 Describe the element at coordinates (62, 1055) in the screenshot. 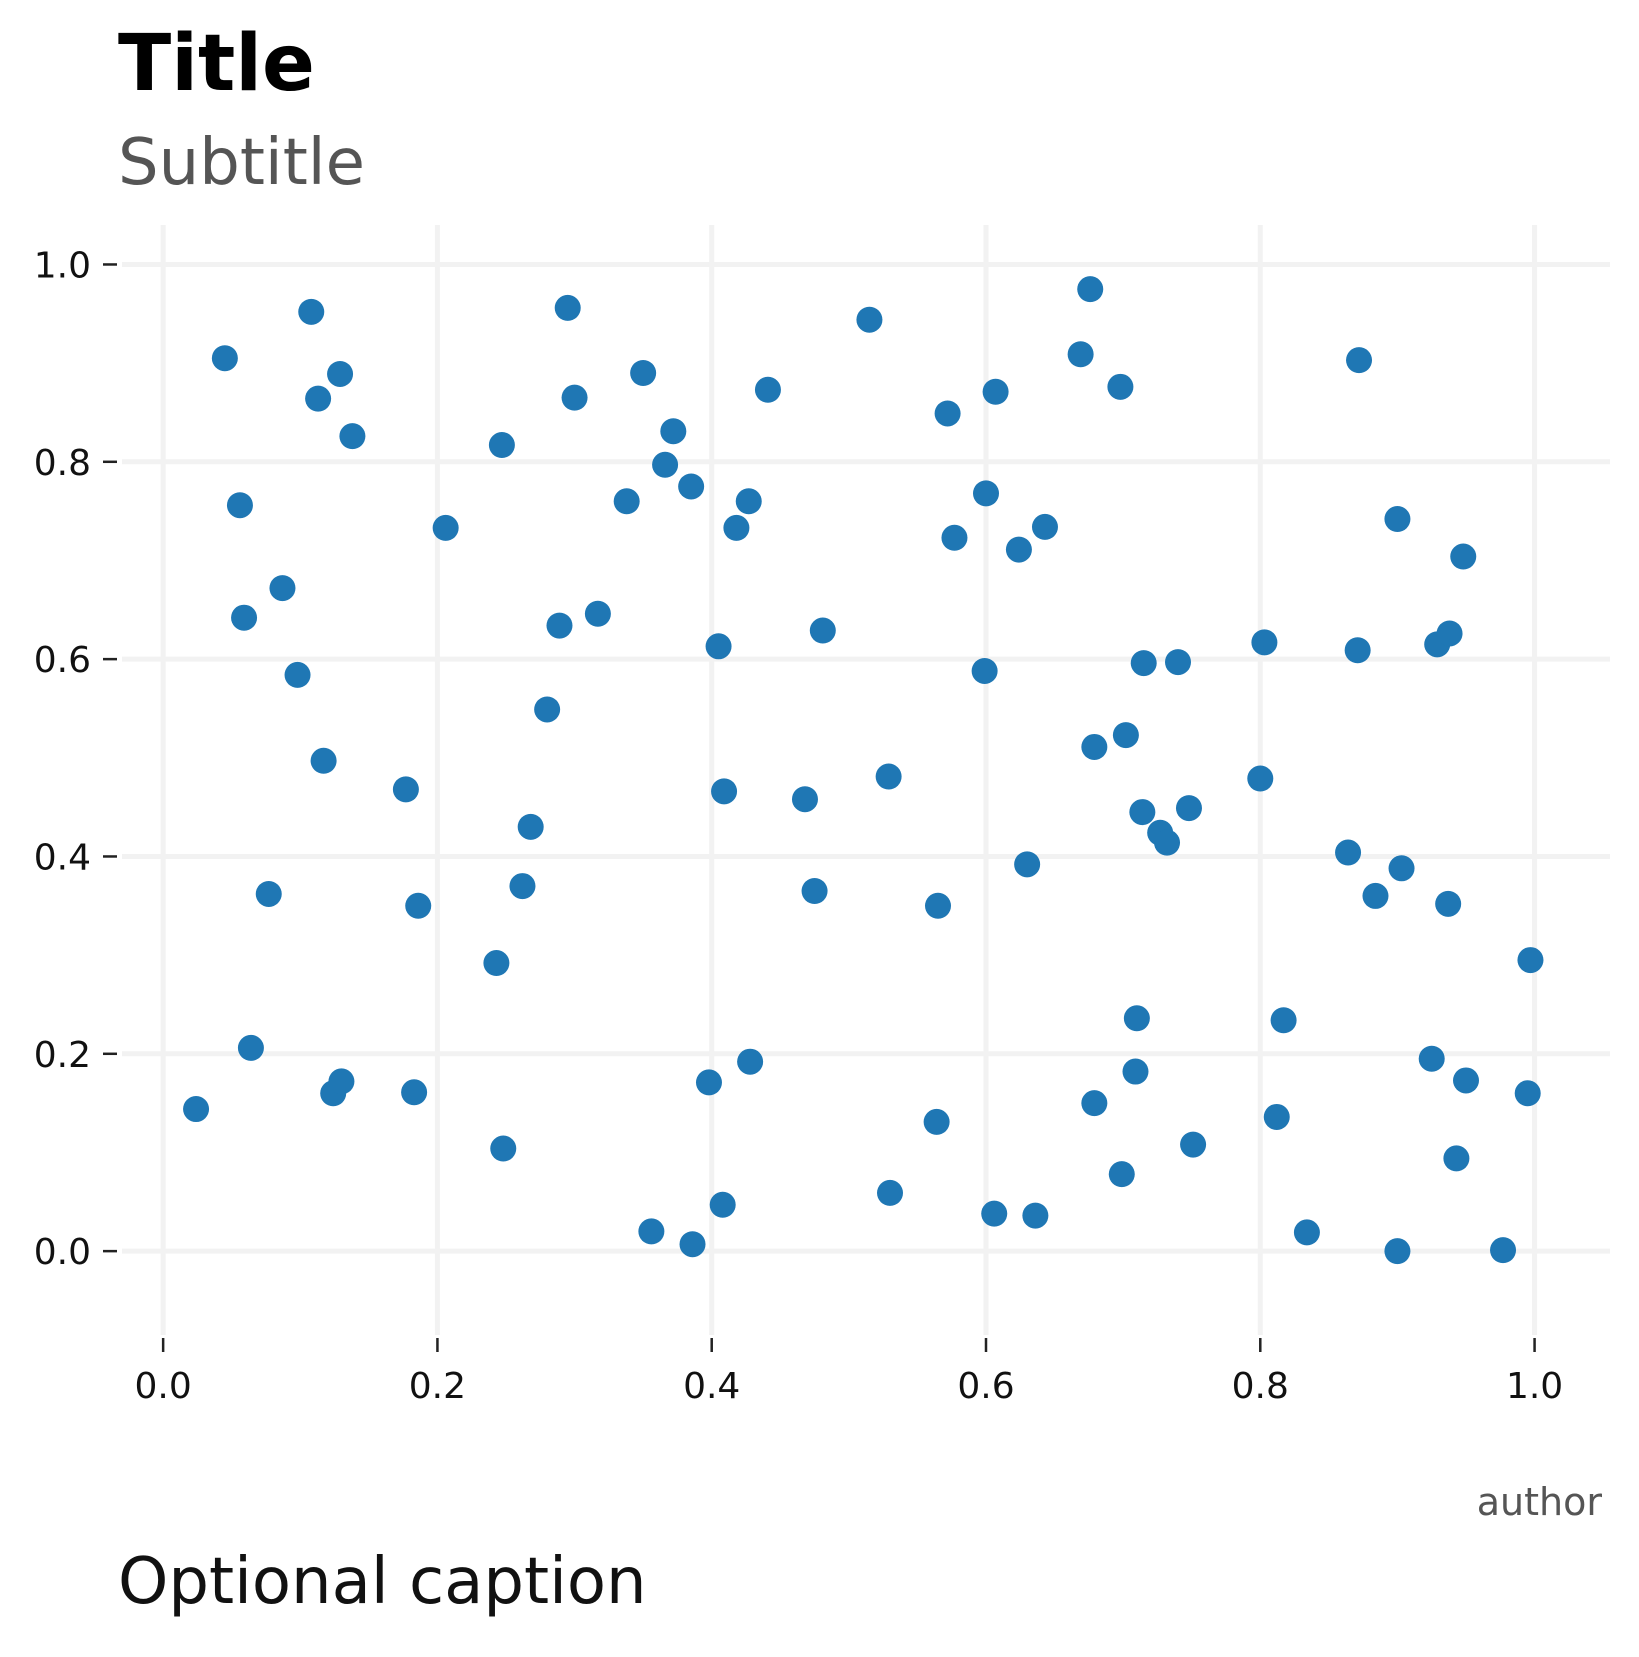

I see `y-tick-label: 0.2` at that location.